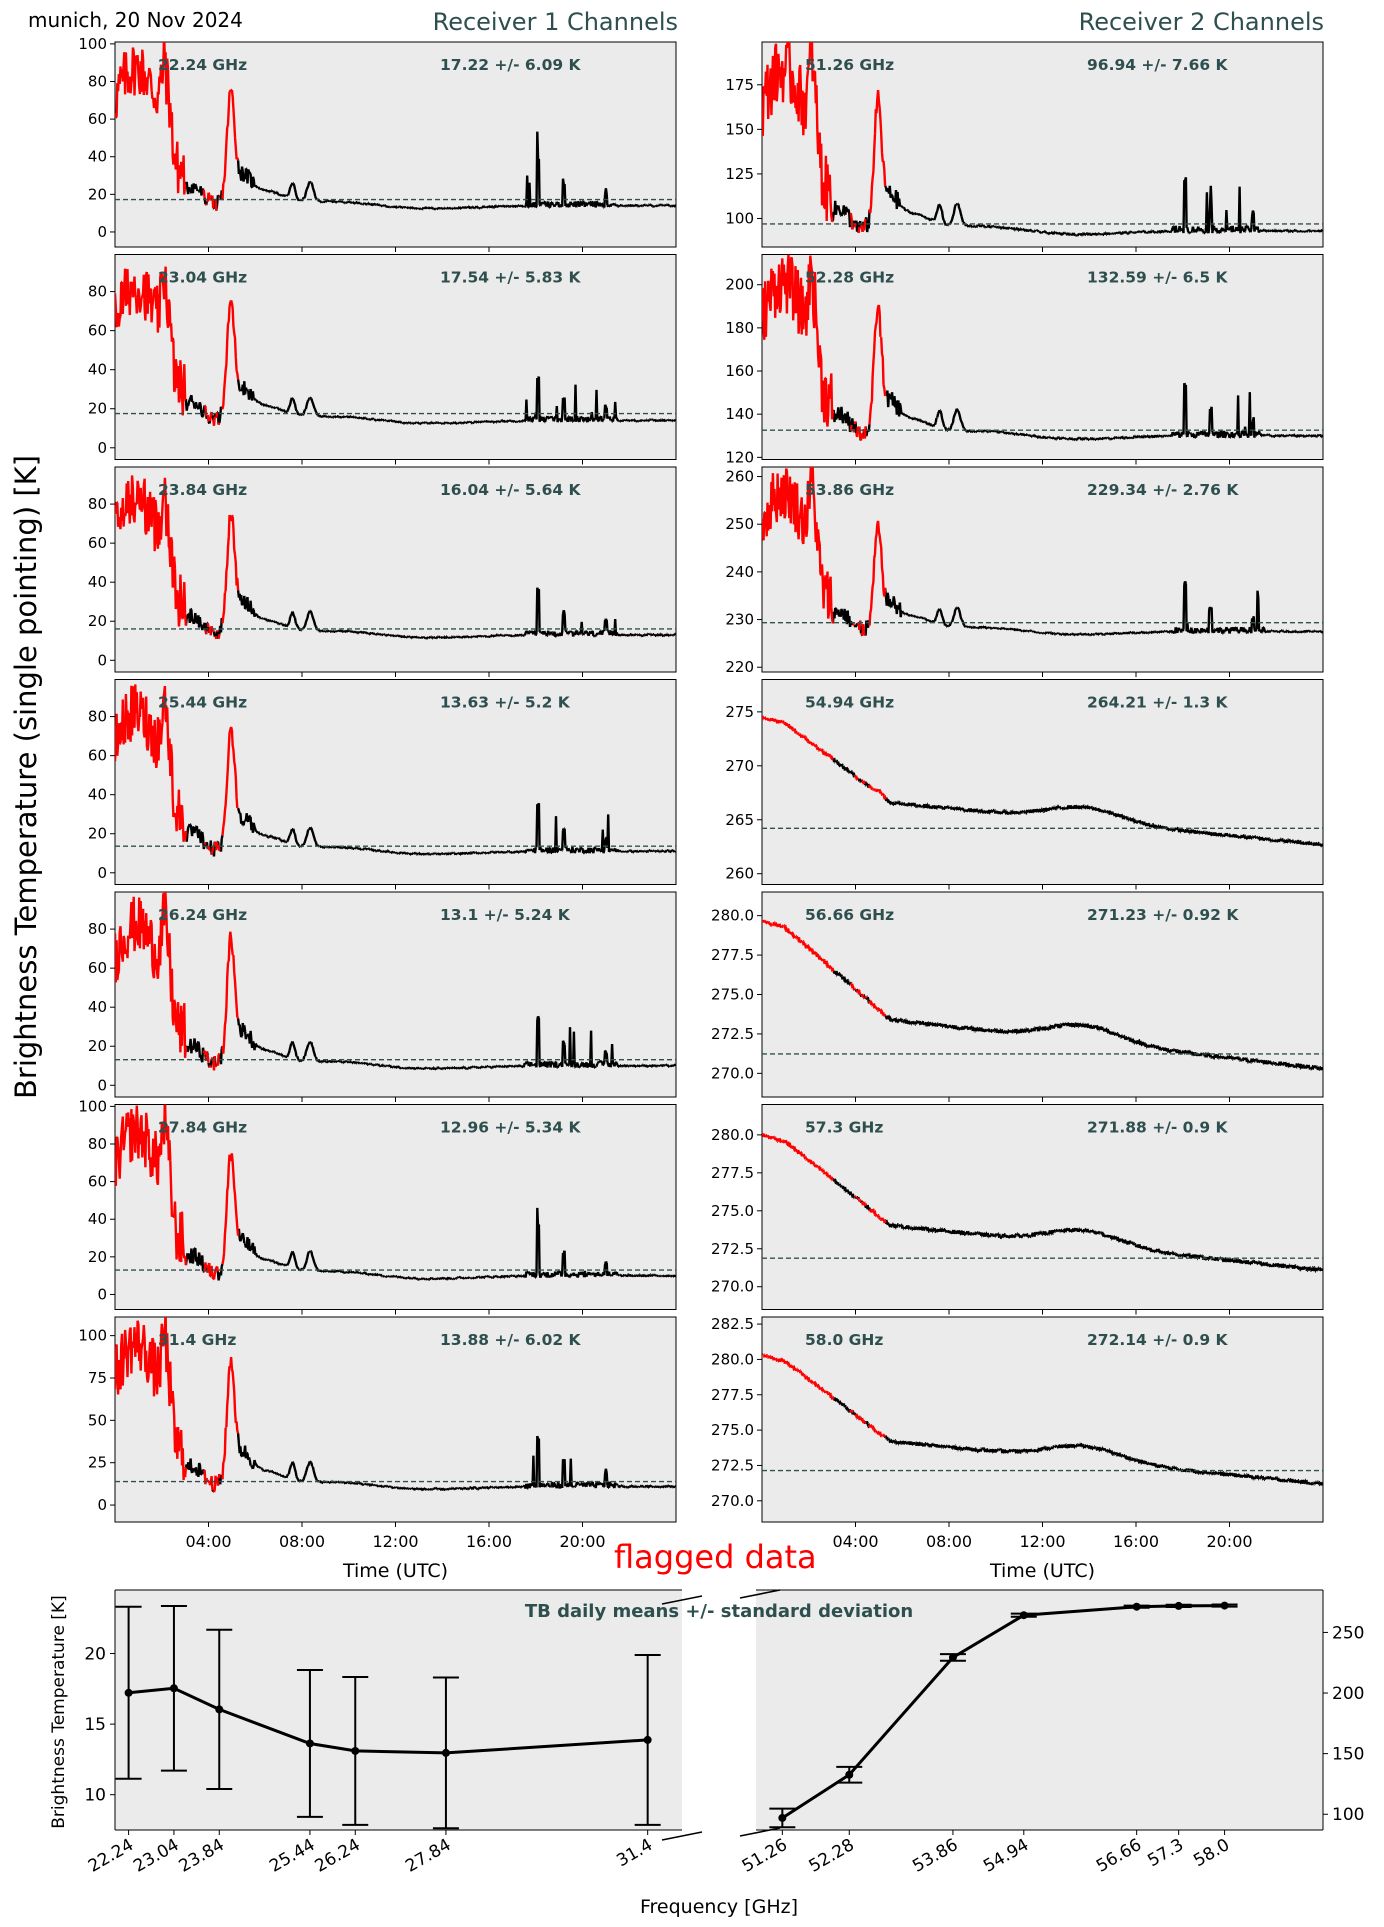 This screenshot has height=1927, width=1384. I want to click on y-tick-label: 15, so click(95, 1725).